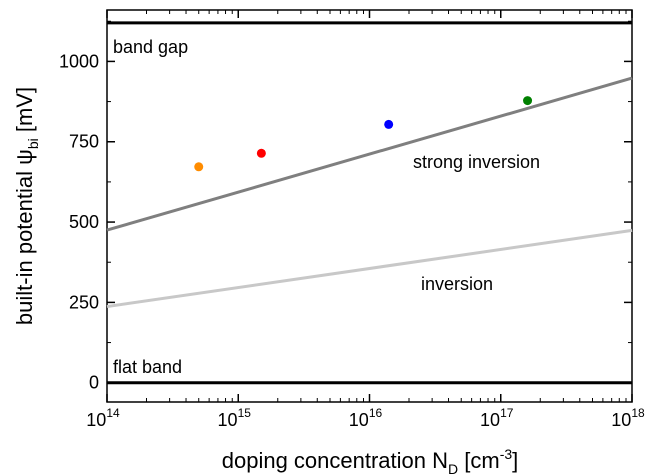  Describe the element at coordinates (335, 460) in the screenshot. I see `x-axis-label-main: doping concentration N` at that location.